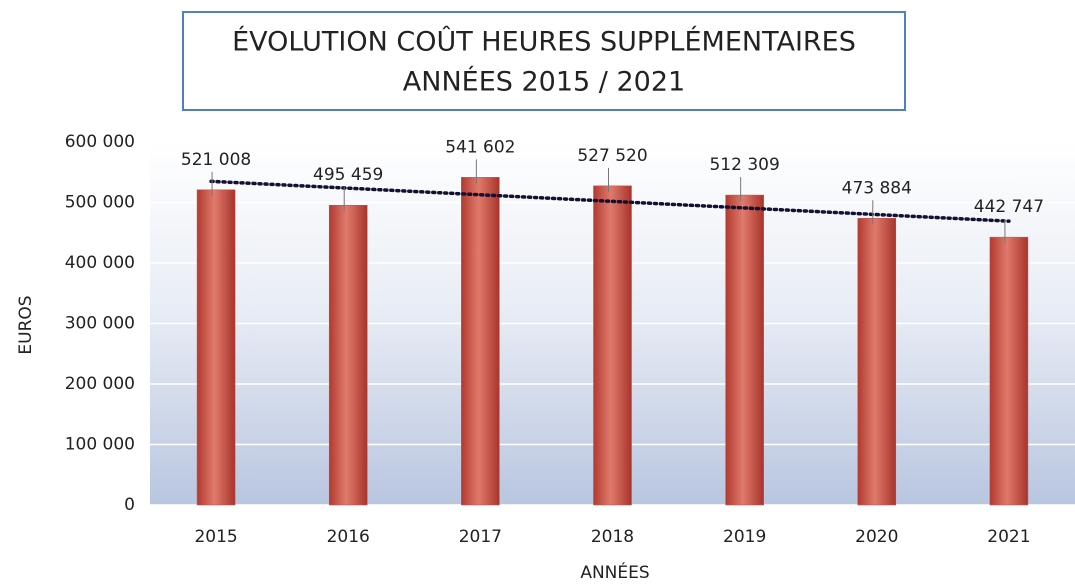 The image size is (1075, 585). What do you see at coordinates (1008, 537) in the screenshot?
I see `x-tick-label: 2021` at bounding box center [1008, 537].